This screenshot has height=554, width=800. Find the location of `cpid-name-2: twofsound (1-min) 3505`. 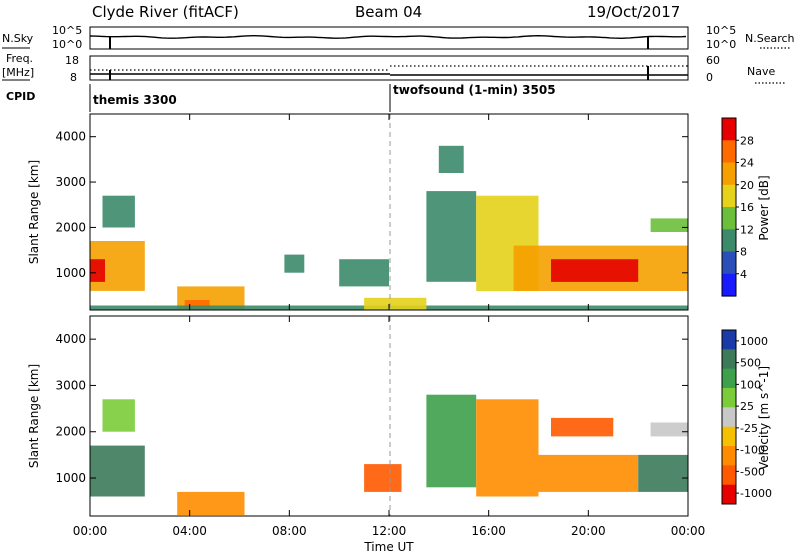

cpid-name-2: twofsound (1-min) 3505 is located at coordinates (474, 90).